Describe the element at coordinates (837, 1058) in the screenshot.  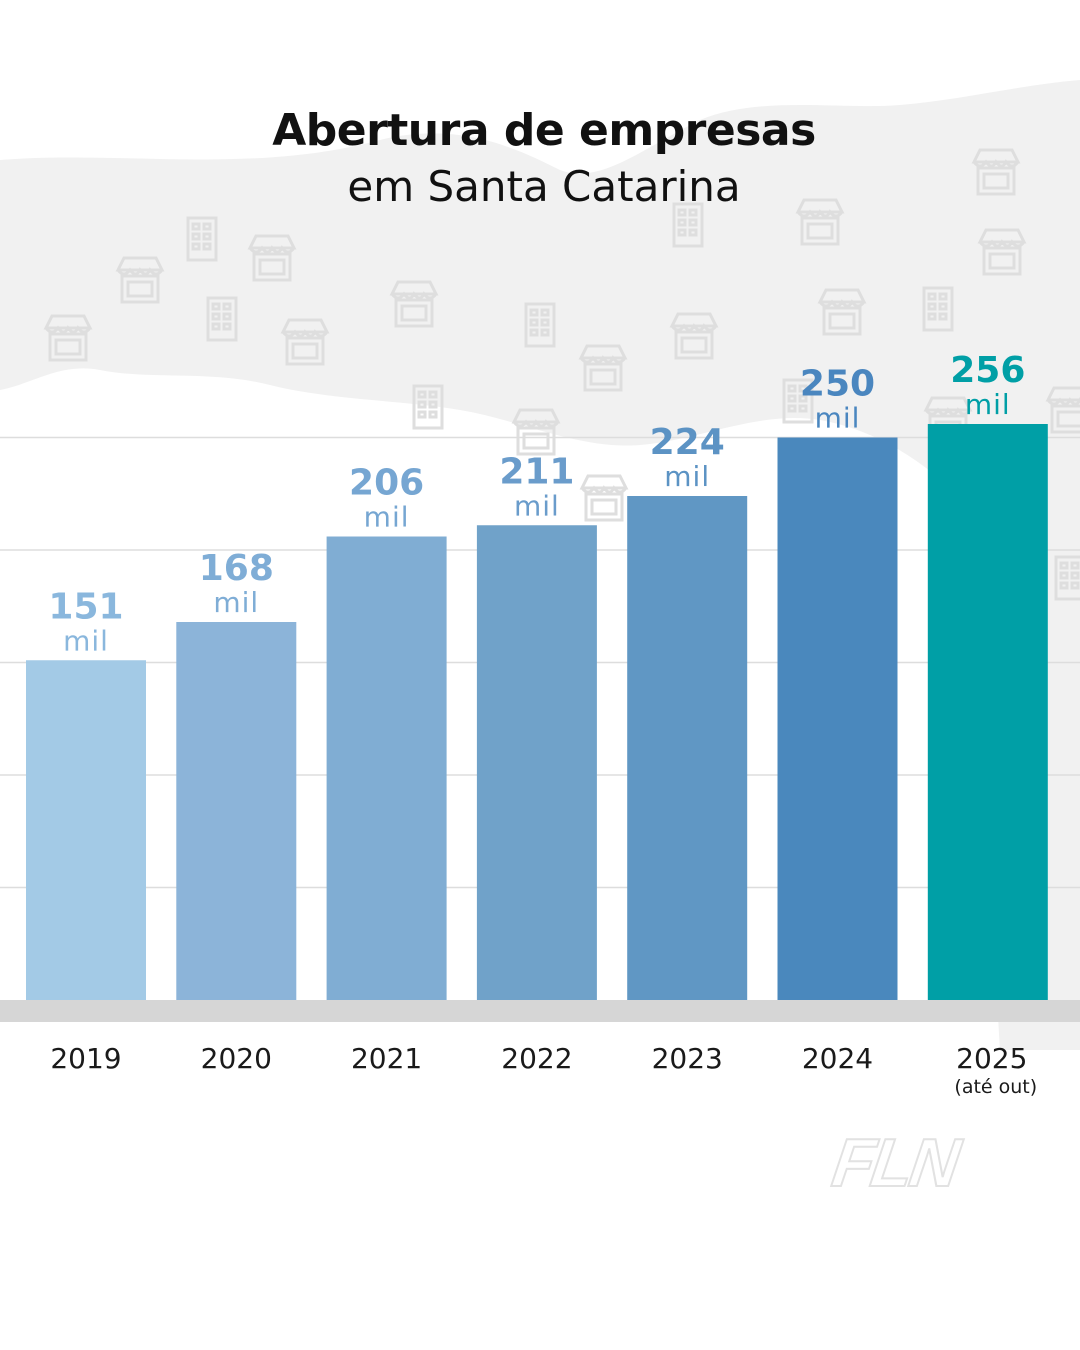
I see `x-tick-label: 2024` at that location.